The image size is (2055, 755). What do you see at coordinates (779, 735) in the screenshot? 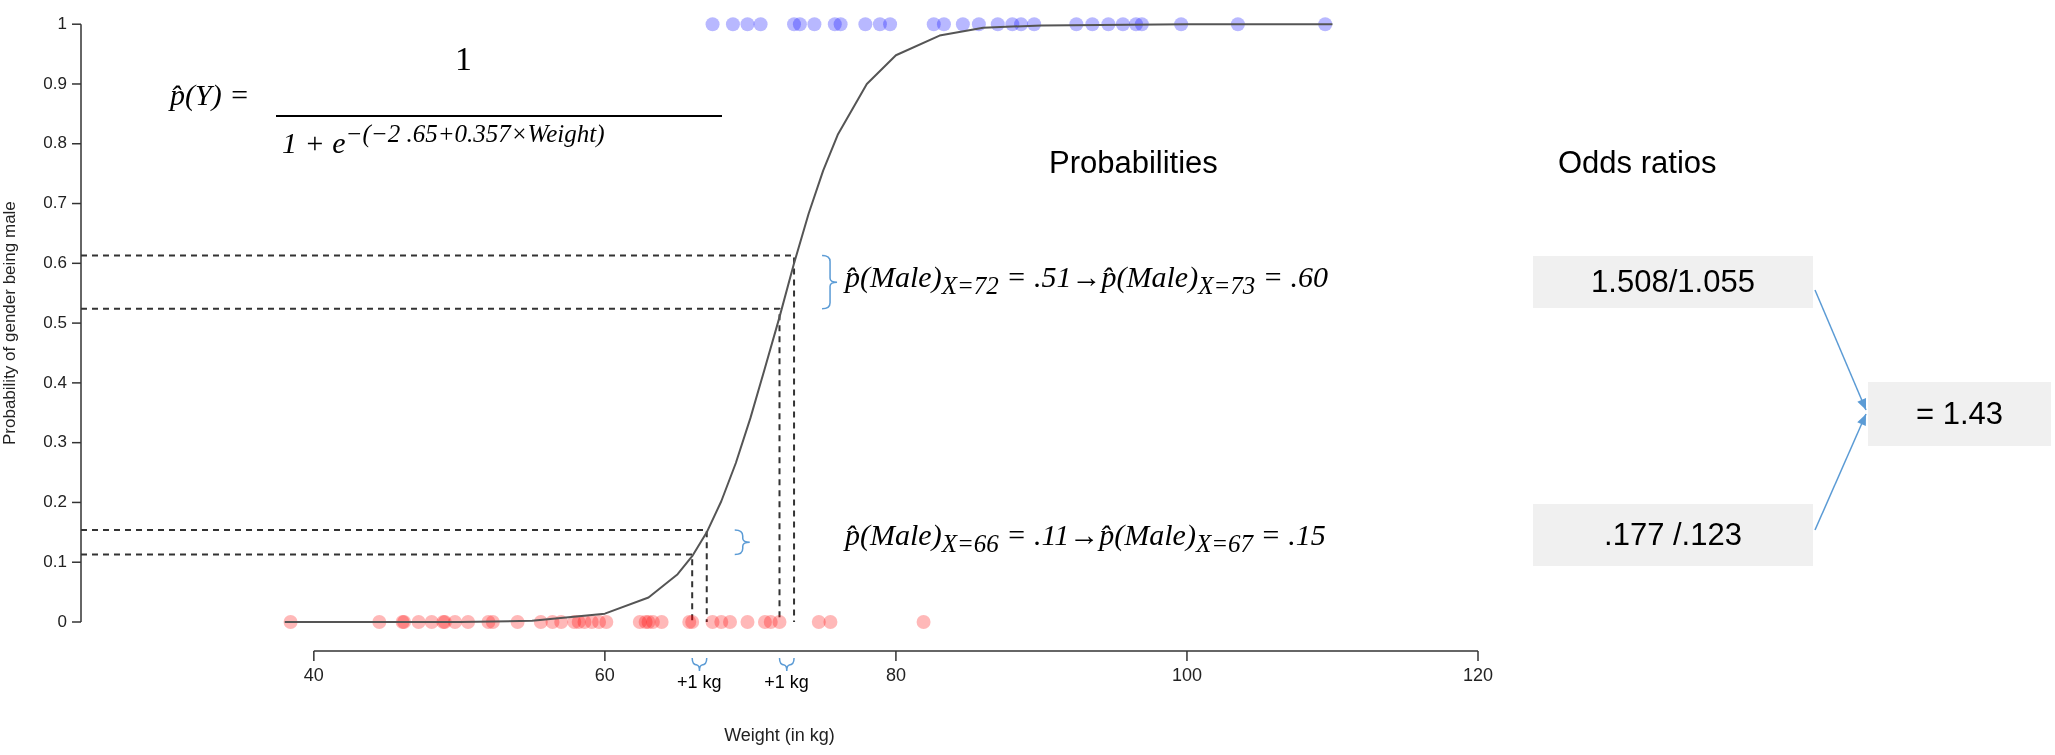
I see `x-axis-title: Weight (in kg)` at bounding box center [779, 735].